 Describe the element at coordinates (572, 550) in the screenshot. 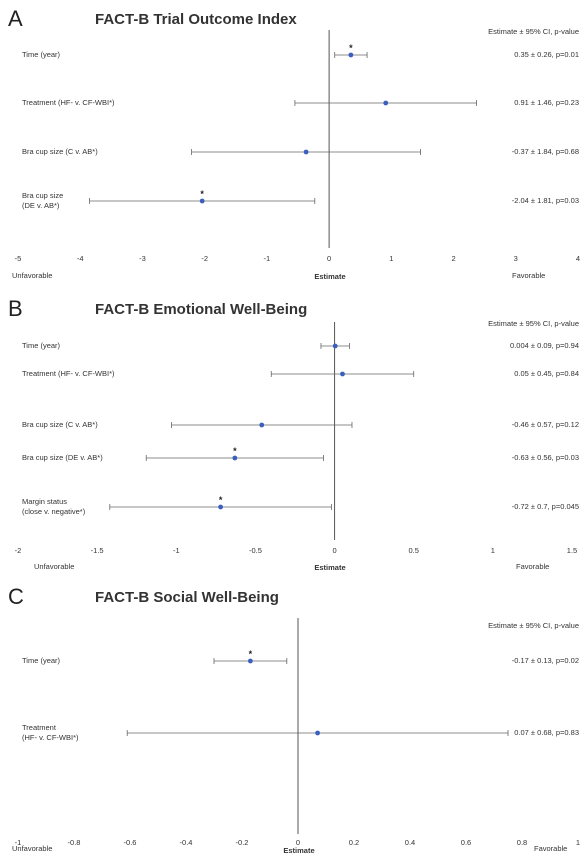

I see `x-tick-label: 1.5` at that location.